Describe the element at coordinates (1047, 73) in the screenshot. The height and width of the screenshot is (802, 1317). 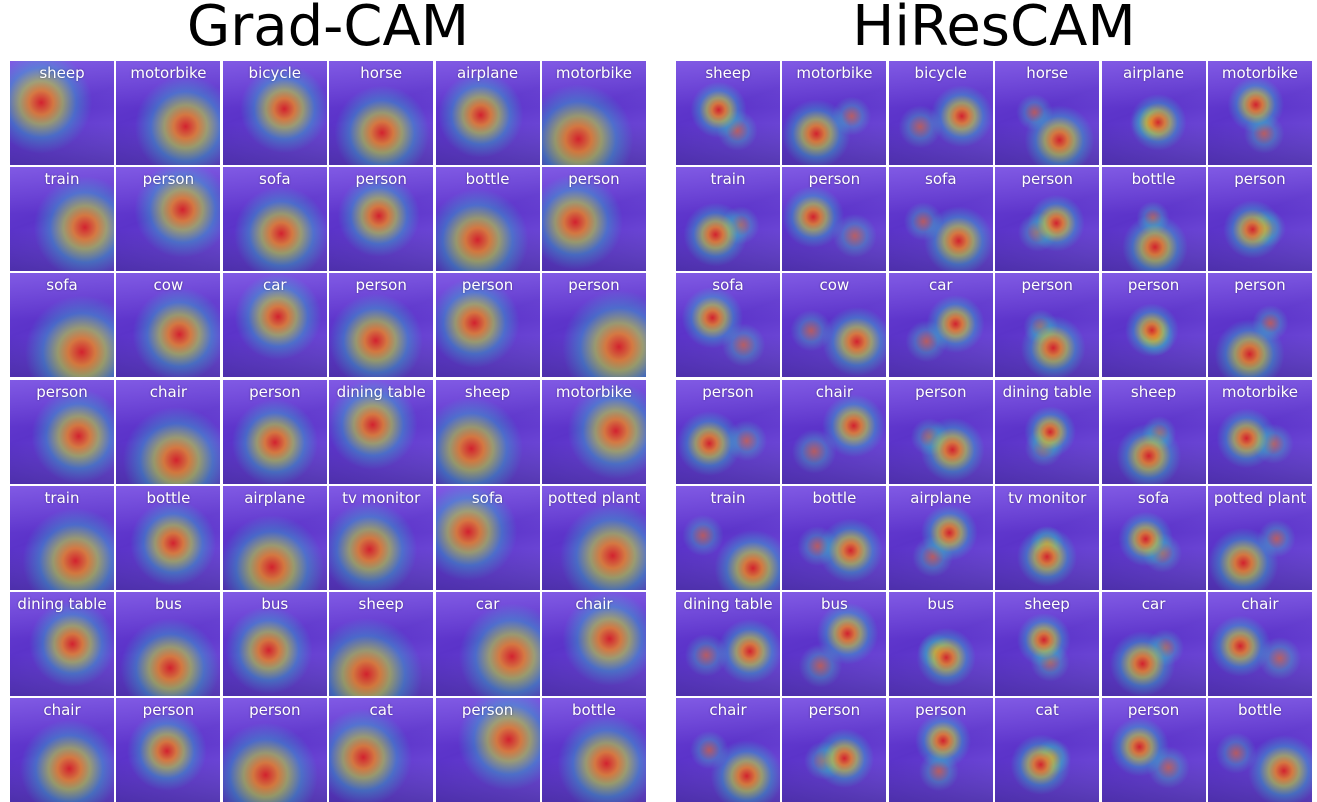
I see `class-label: horse` at that location.